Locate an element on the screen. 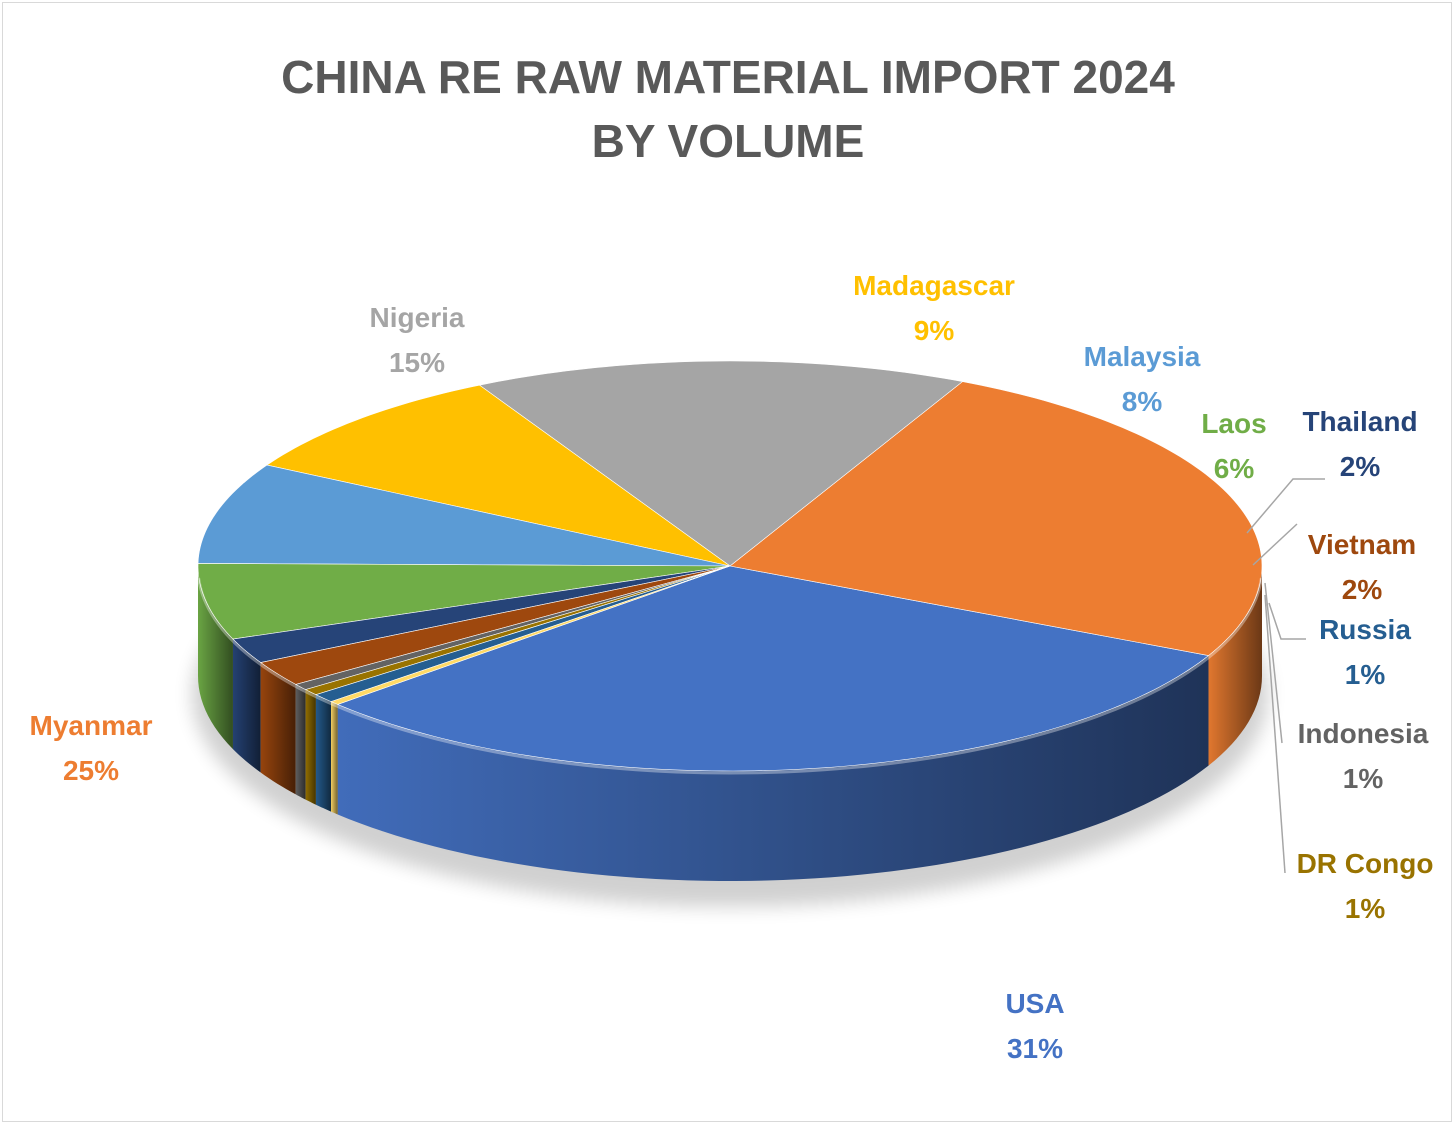 The height and width of the screenshot is (1131, 1456). pie-slice-myanmar is located at coordinates (996, 518).